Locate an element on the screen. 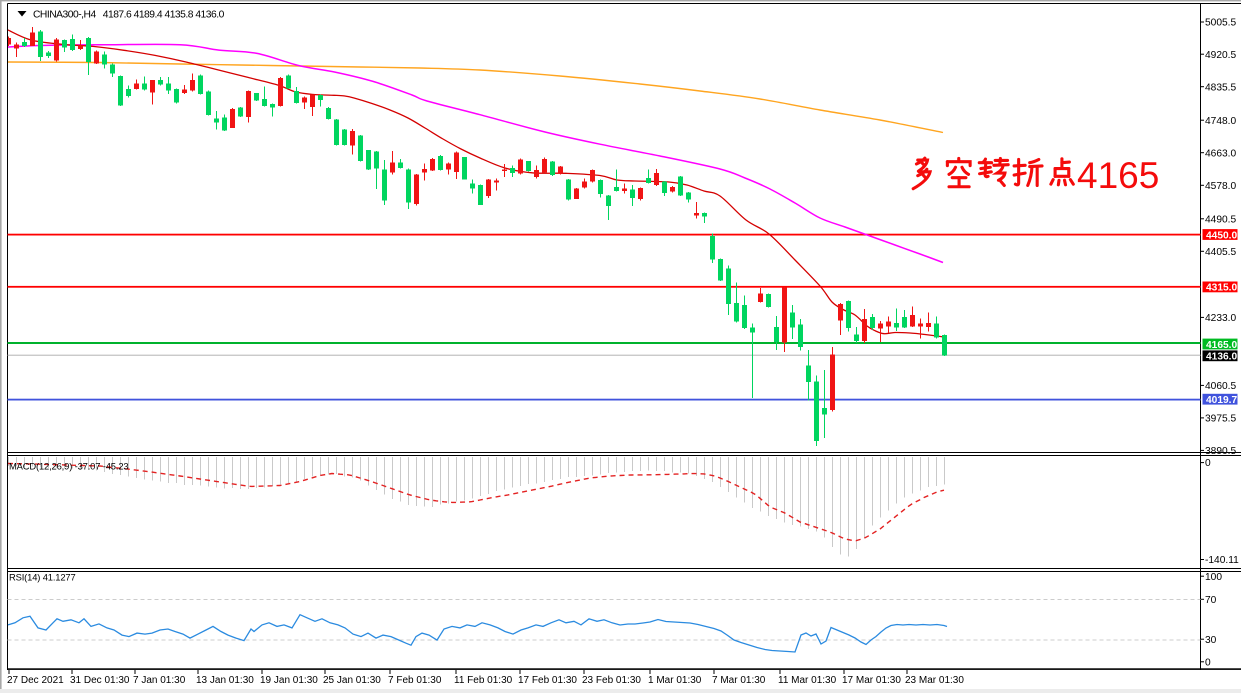  svg-text: 4165 is located at coordinates (1118, 175).